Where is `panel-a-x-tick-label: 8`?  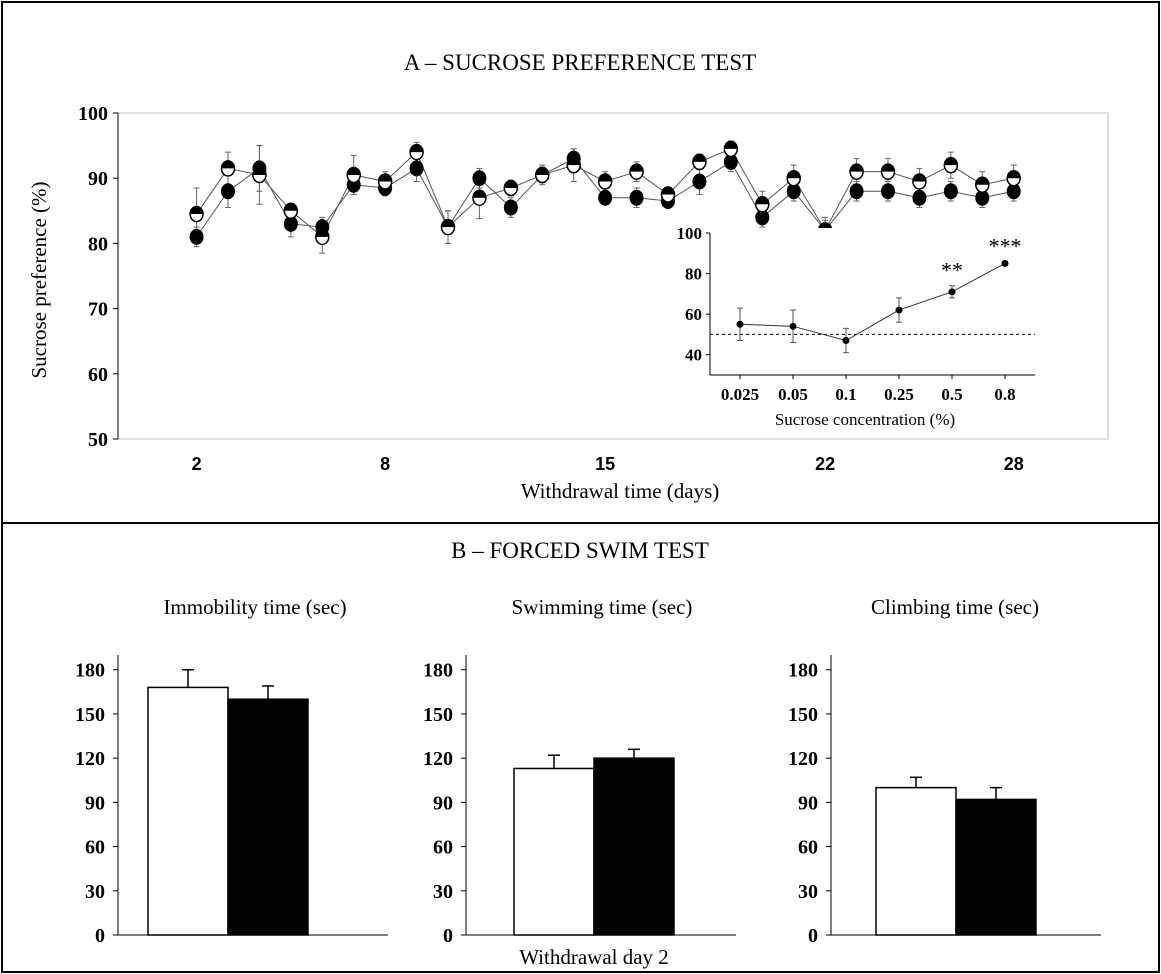
panel-a-x-tick-label: 8 is located at coordinates (385, 464).